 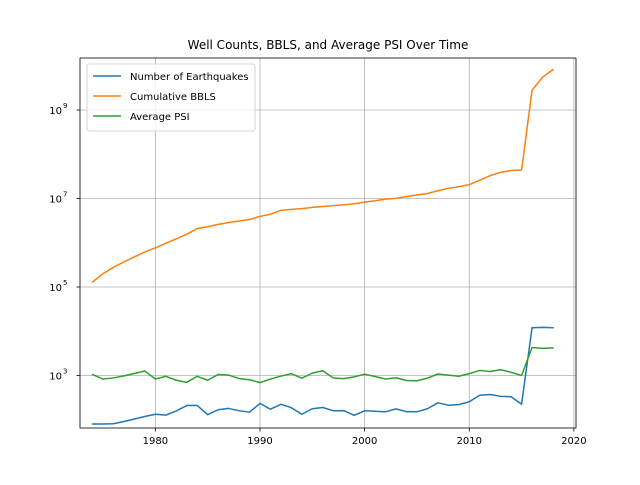 What do you see at coordinates (364, 441) in the screenshot?
I see `x-tick-label: 2000` at bounding box center [364, 441].